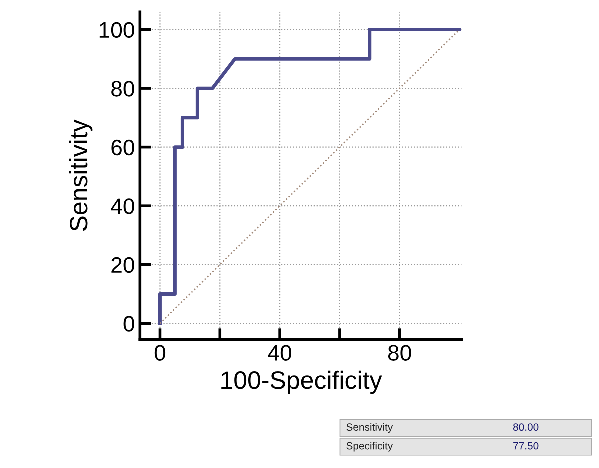 Image resolution: width=599 pixels, height=468 pixels. What do you see at coordinates (302, 382) in the screenshot?
I see `x-axis-title: 100-Specificity` at bounding box center [302, 382].